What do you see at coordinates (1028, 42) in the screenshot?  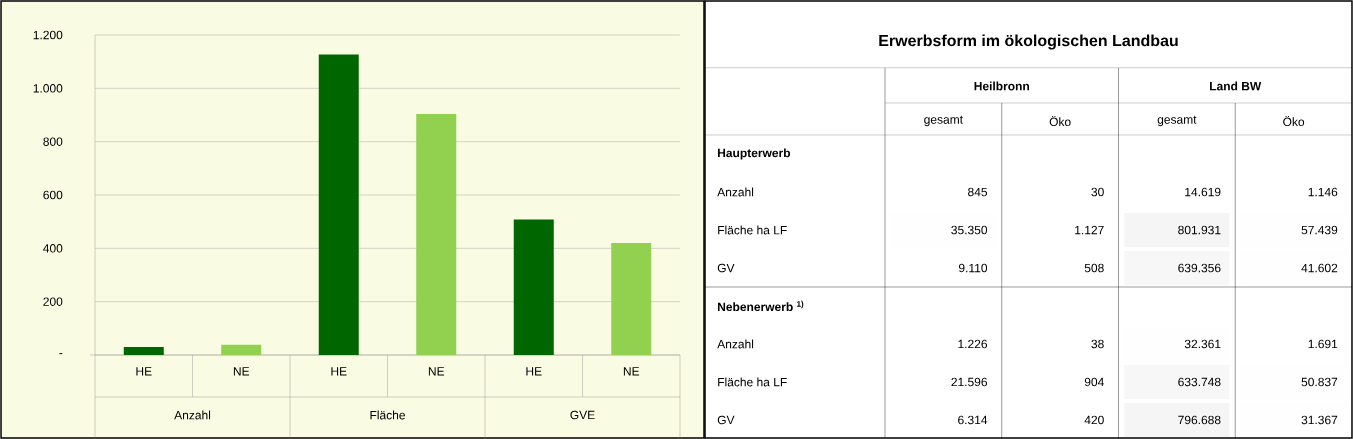 I see `chart-title: Erwerbsform im ökologischen Landbau` at bounding box center [1028, 42].